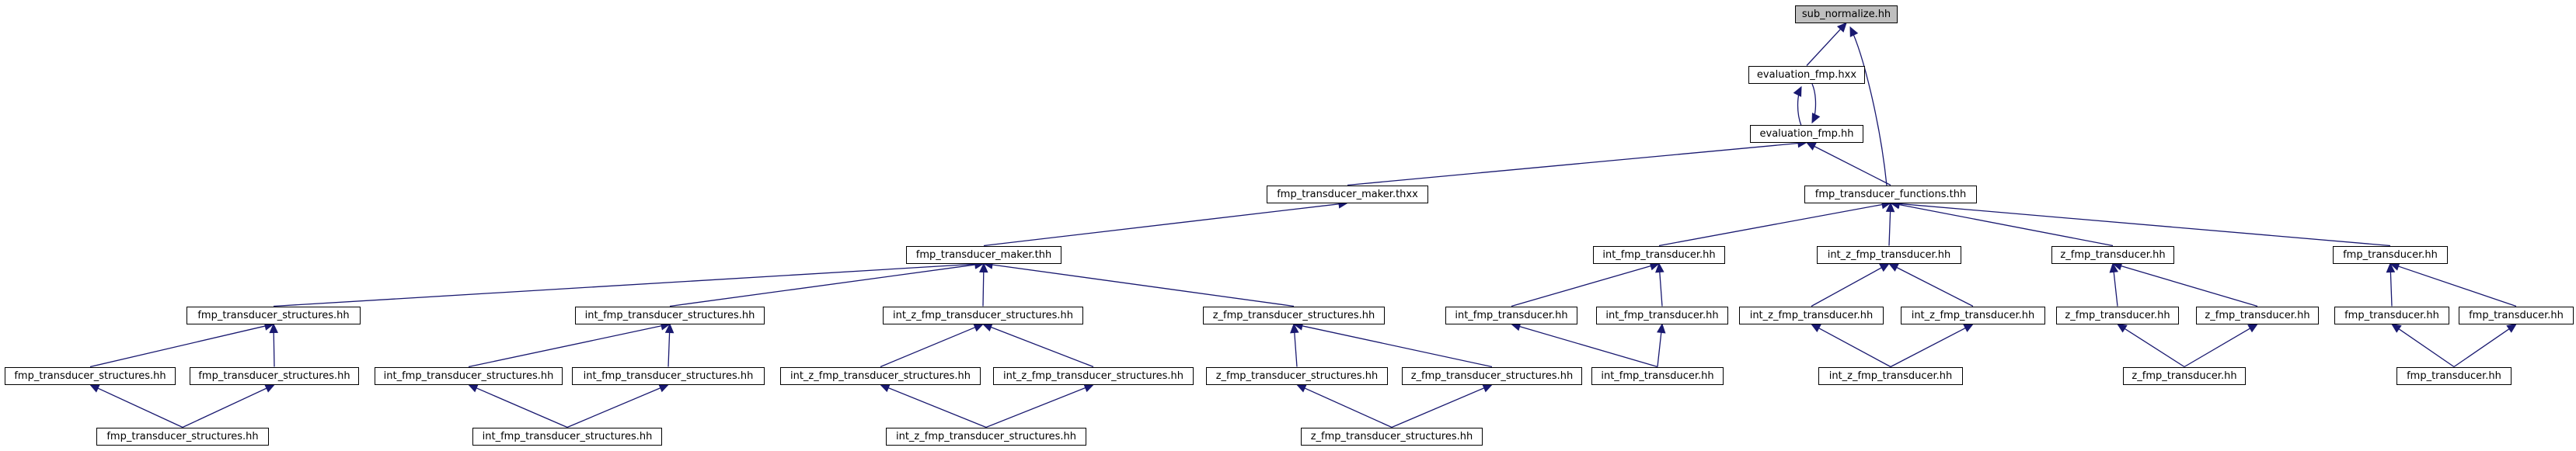 This screenshot has width=2576, height=451. I want to click on graph-node-z-fmp-transducer-hh-4: z_fmp_transducer.hh, so click(2184, 375).